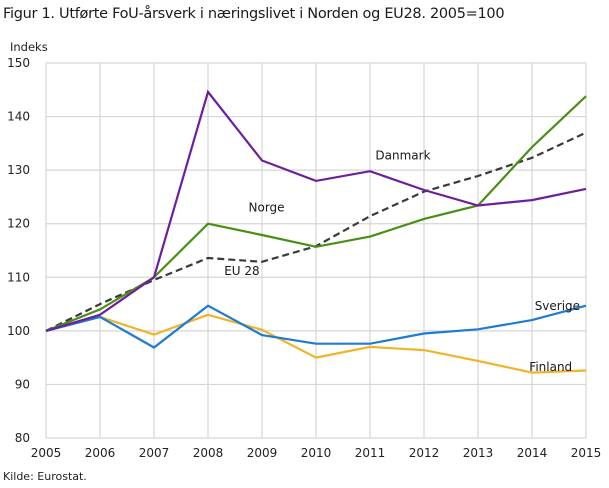  Describe the element at coordinates (29, 47) in the screenshot. I see `y-axis-label: Indeks` at that location.